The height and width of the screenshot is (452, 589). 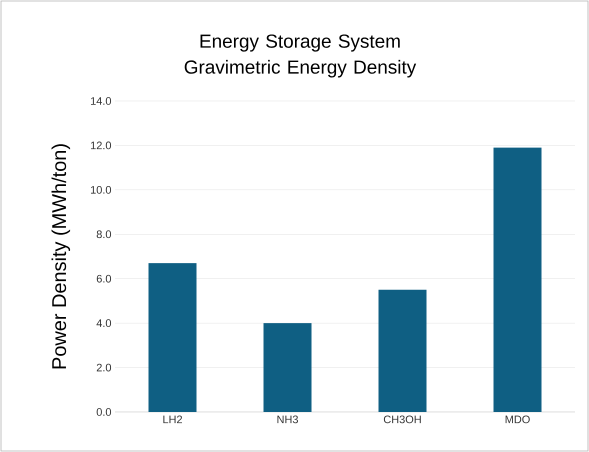 I want to click on y-tick-label: 10.0, so click(x=101, y=190).